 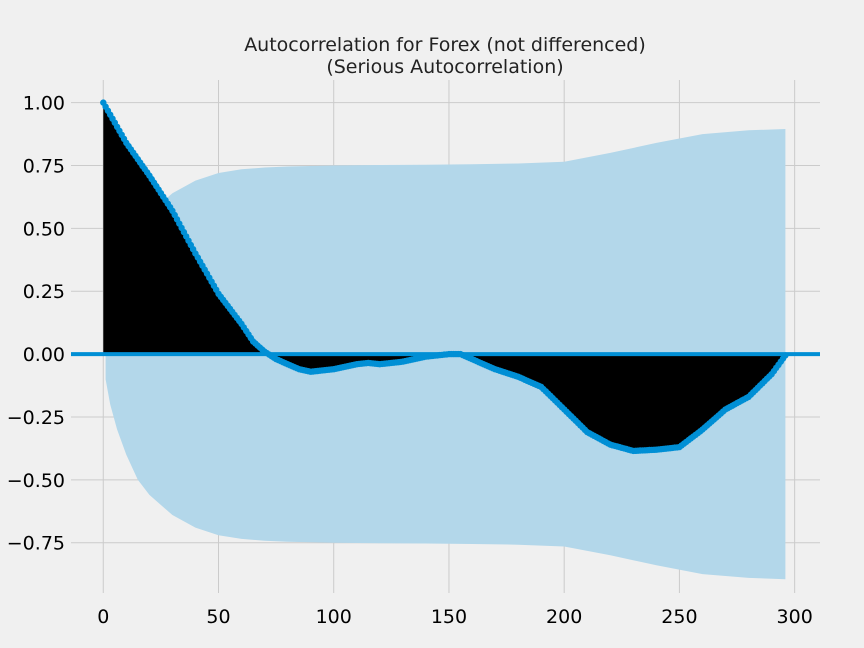 I want to click on y-tick-label: 1.00, so click(x=44, y=104).